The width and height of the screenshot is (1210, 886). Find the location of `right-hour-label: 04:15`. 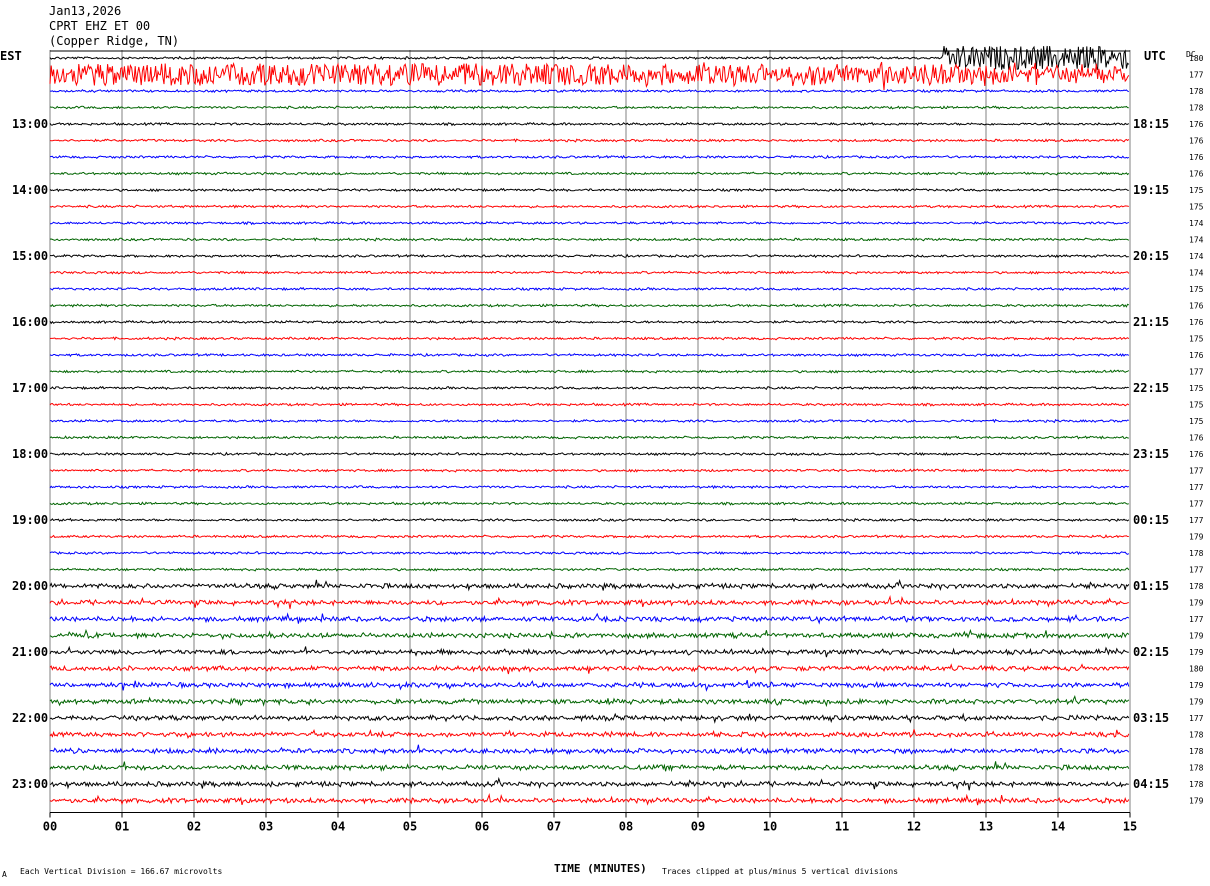

right-hour-label: 04:15 is located at coordinates (1151, 784).